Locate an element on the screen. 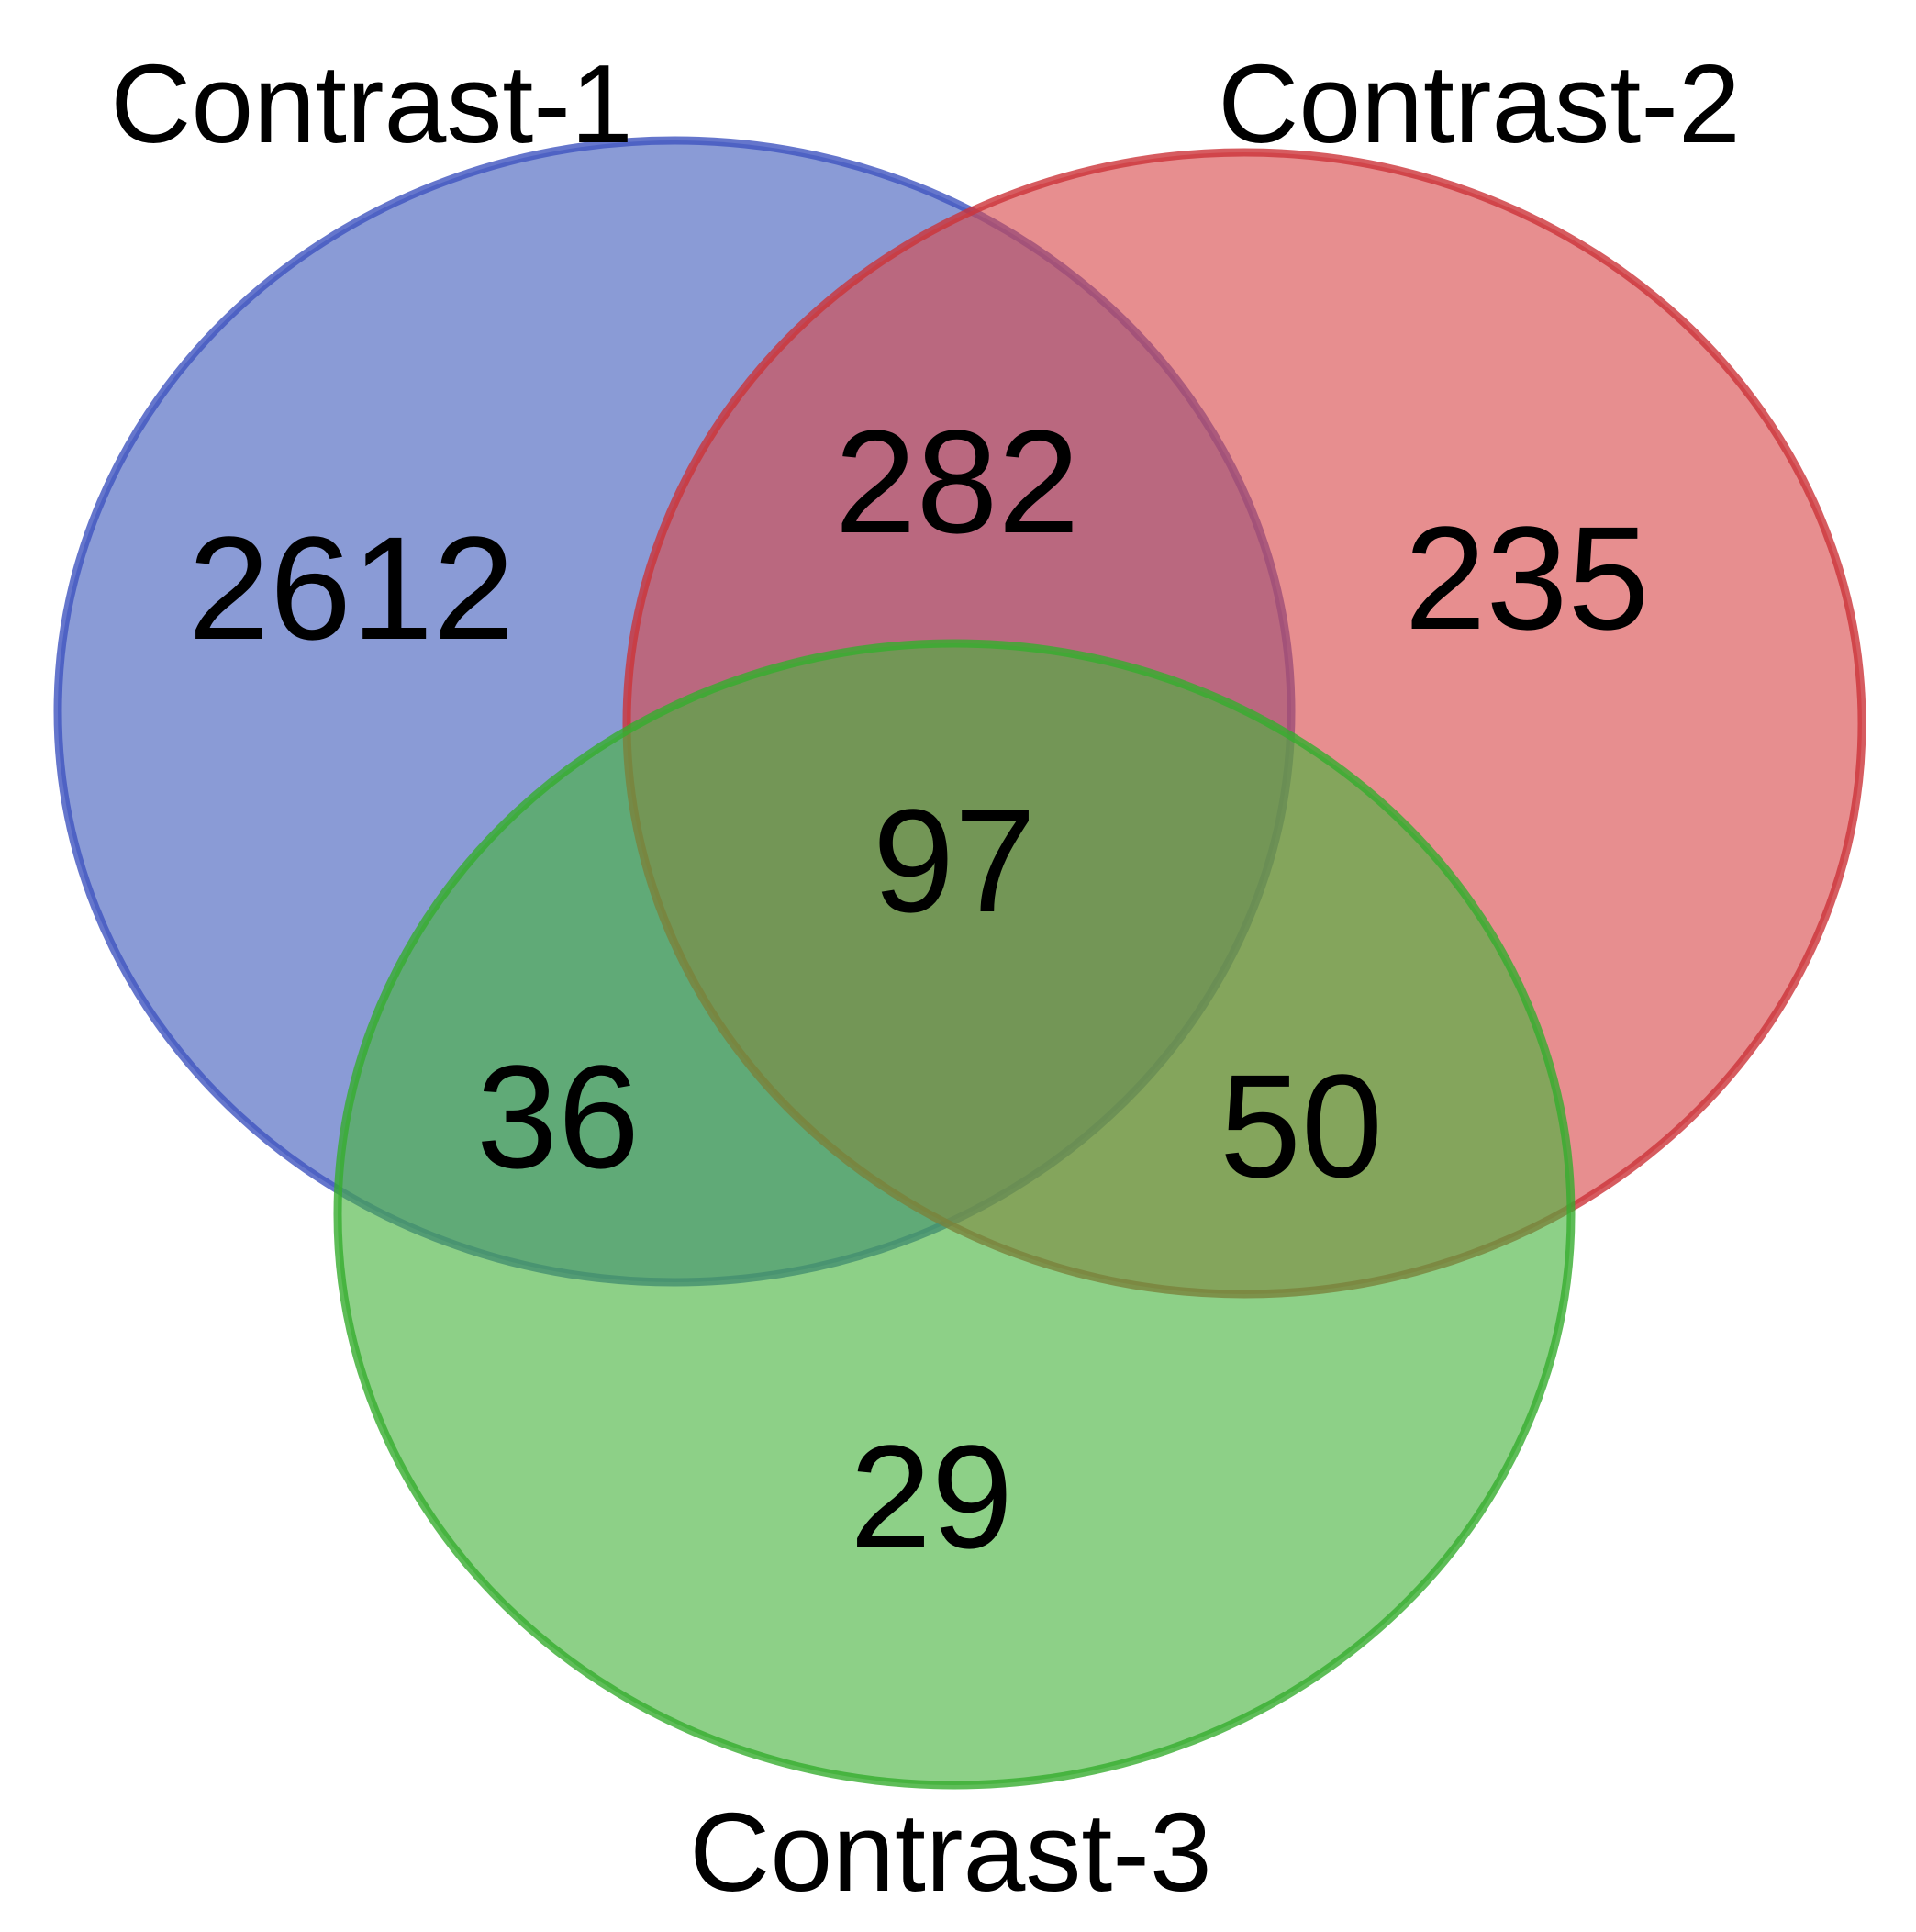 The height and width of the screenshot is (1932, 1916). count-contrast-2-and-3: 50 is located at coordinates (1301, 1126).